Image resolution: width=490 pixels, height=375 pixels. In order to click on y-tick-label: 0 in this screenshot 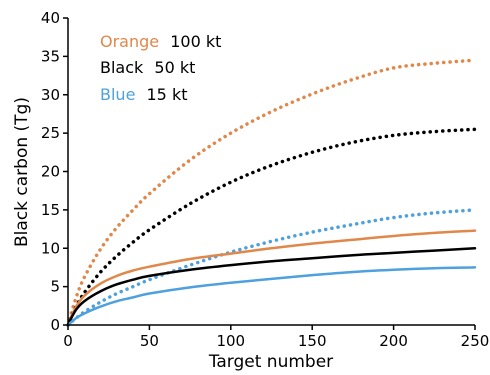, I will do `click(55, 325)`.